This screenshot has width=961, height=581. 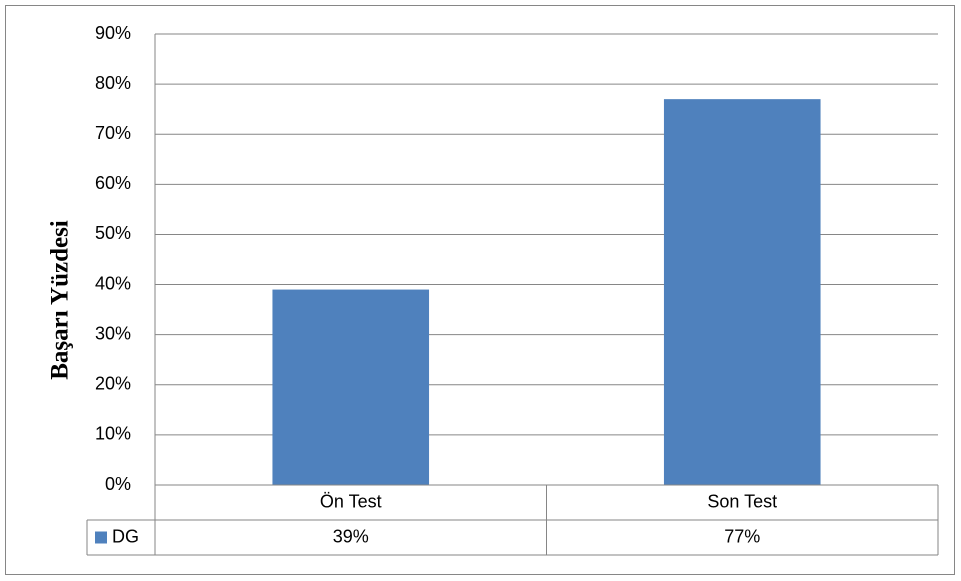 What do you see at coordinates (742, 501) in the screenshot?
I see `x-tick-label: Son Test` at bounding box center [742, 501].